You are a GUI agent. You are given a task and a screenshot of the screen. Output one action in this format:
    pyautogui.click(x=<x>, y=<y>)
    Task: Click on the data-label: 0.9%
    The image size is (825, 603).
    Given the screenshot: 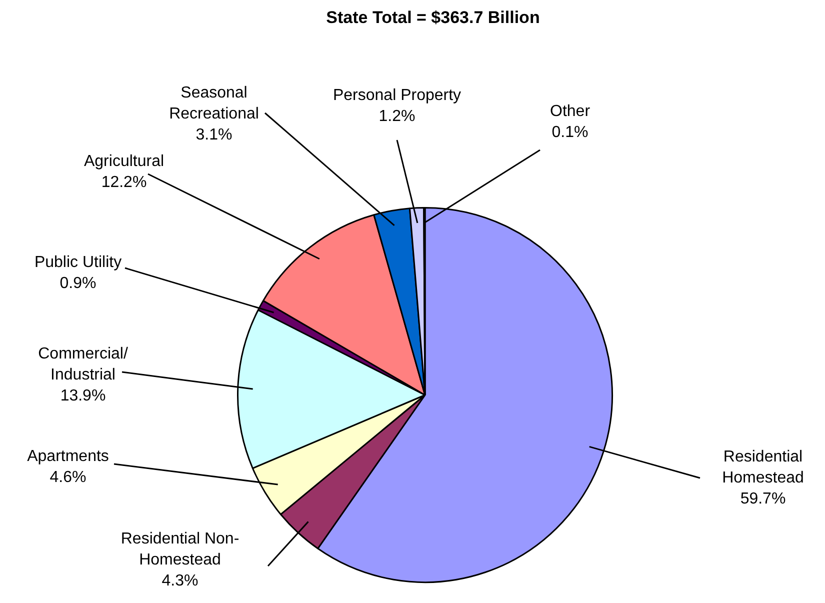 What is the action you would take?
    pyautogui.click(x=78, y=283)
    